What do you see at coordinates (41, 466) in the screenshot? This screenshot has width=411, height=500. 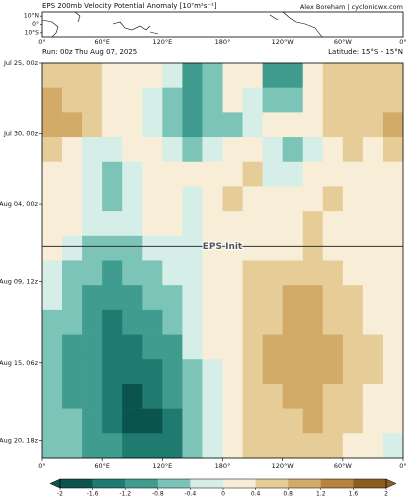 I see `x-tick-label: 0°` at bounding box center [41, 466].